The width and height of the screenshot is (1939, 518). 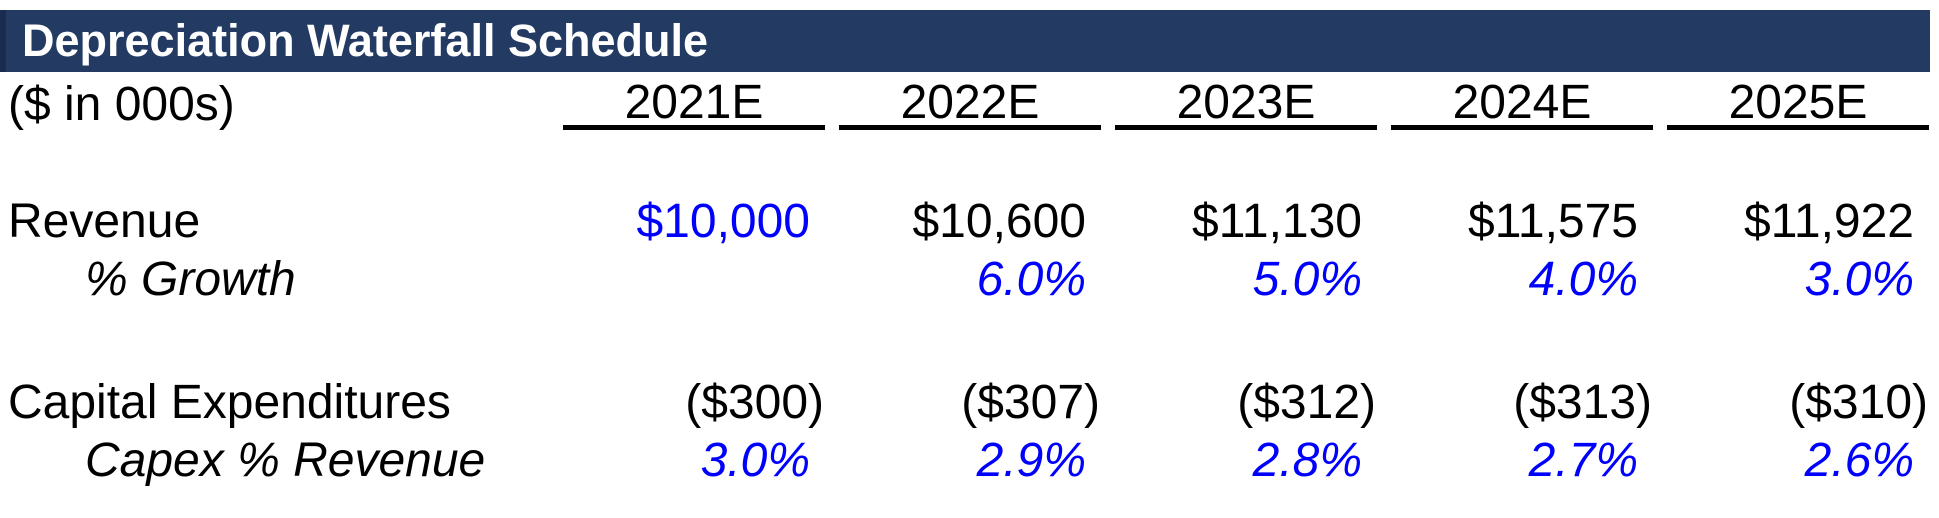 I want to click on cell-capex-pct-2022e: 2.9%, so click(x=1031, y=460).